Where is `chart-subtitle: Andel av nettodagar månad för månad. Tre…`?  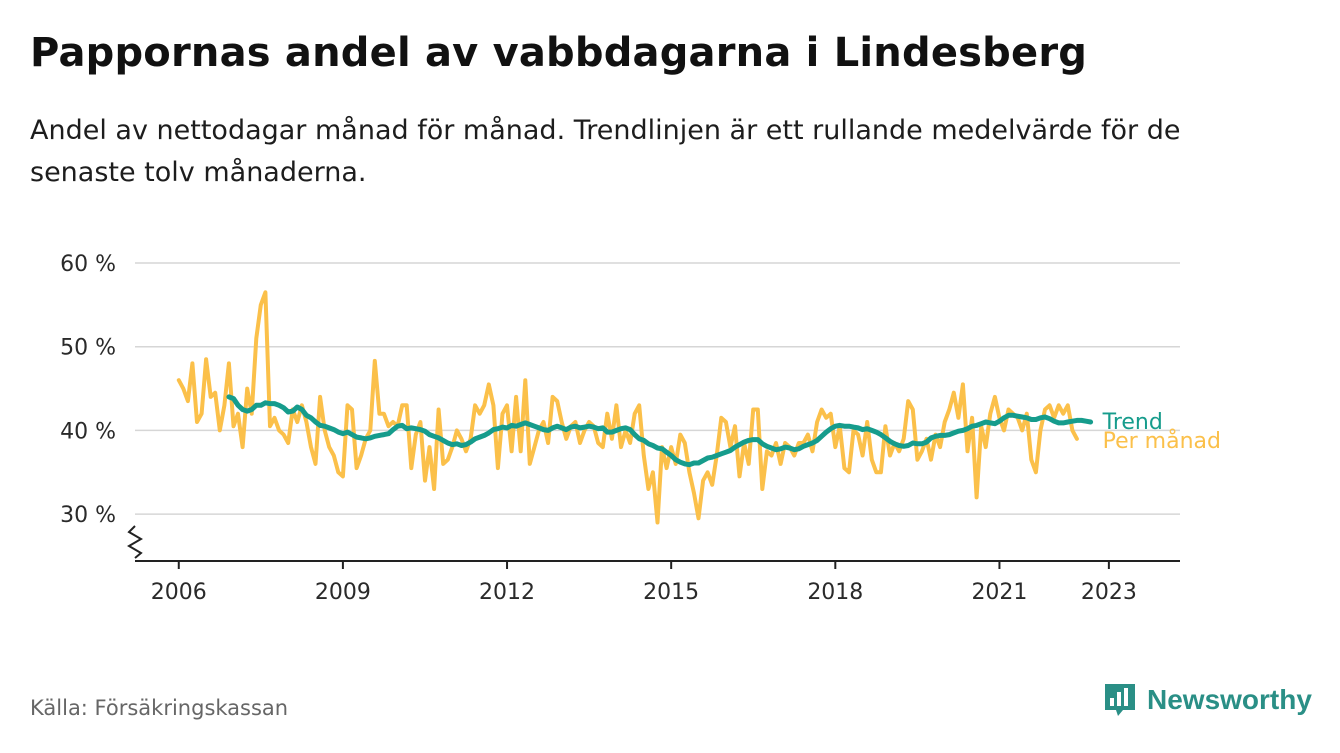
chart-subtitle: Andel av nettodagar månad för månad. Tre… is located at coordinates (605, 151).